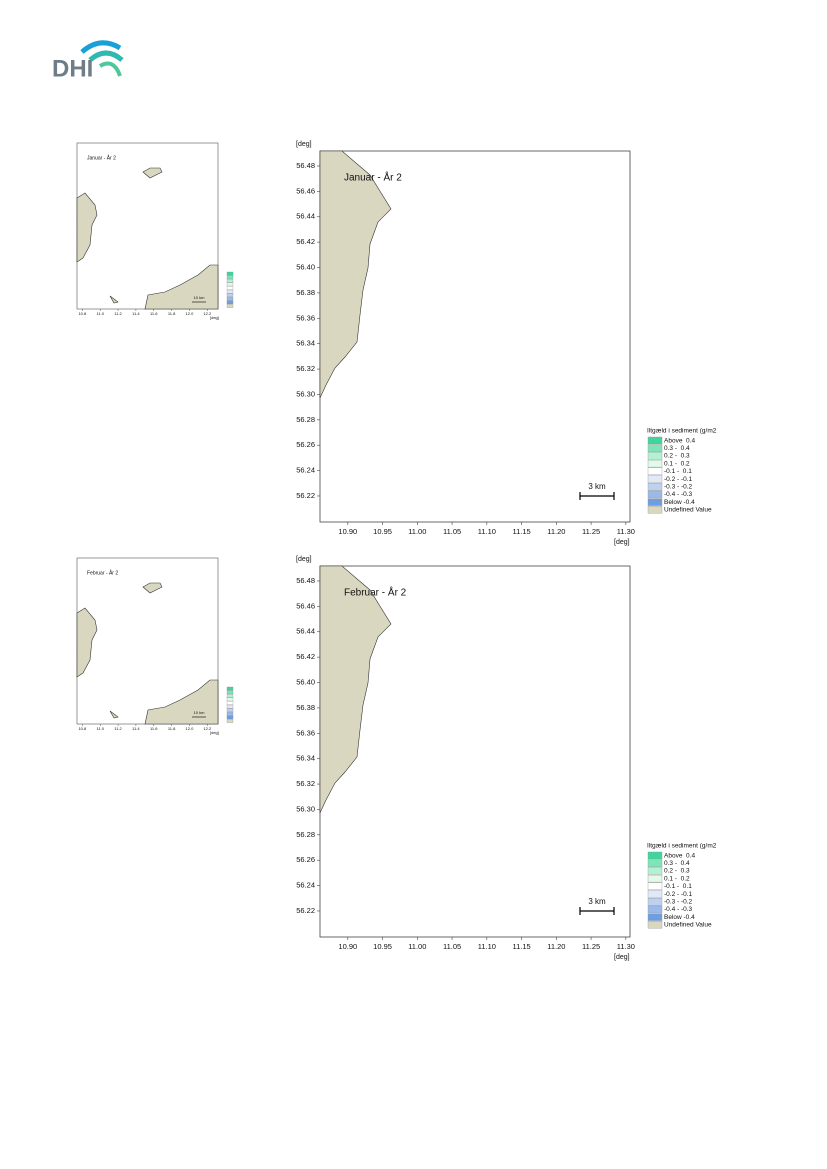 The image size is (827, 1169). What do you see at coordinates (677, 456) in the screenshot?
I see `legend-label: 0.2 - 0.3` at bounding box center [677, 456].